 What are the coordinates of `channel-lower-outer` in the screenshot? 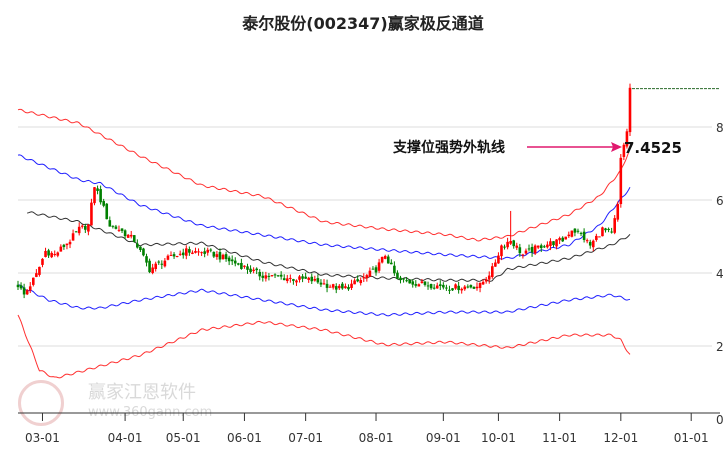 It's located at (324, 346).